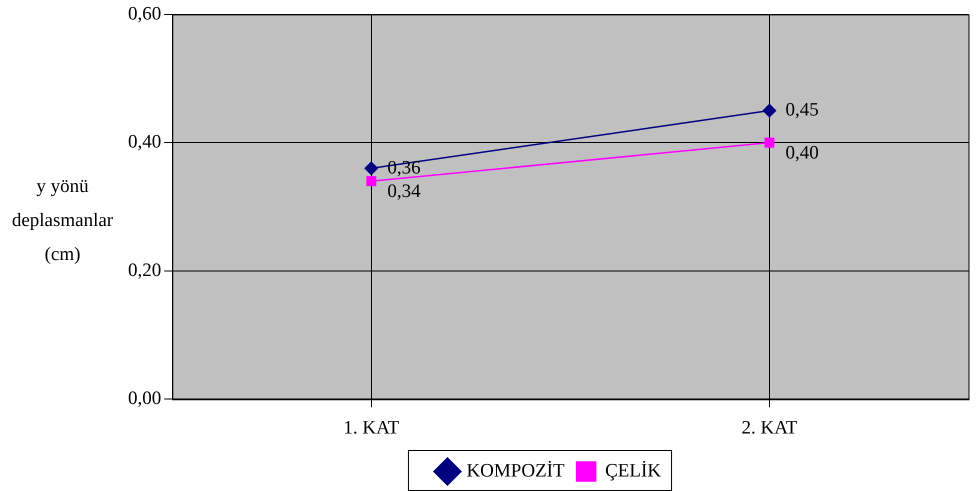 This screenshot has width=976, height=491. Describe the element at coordinates (802, 153) in the screenshot. I see `data-label: 0,40` at that location.